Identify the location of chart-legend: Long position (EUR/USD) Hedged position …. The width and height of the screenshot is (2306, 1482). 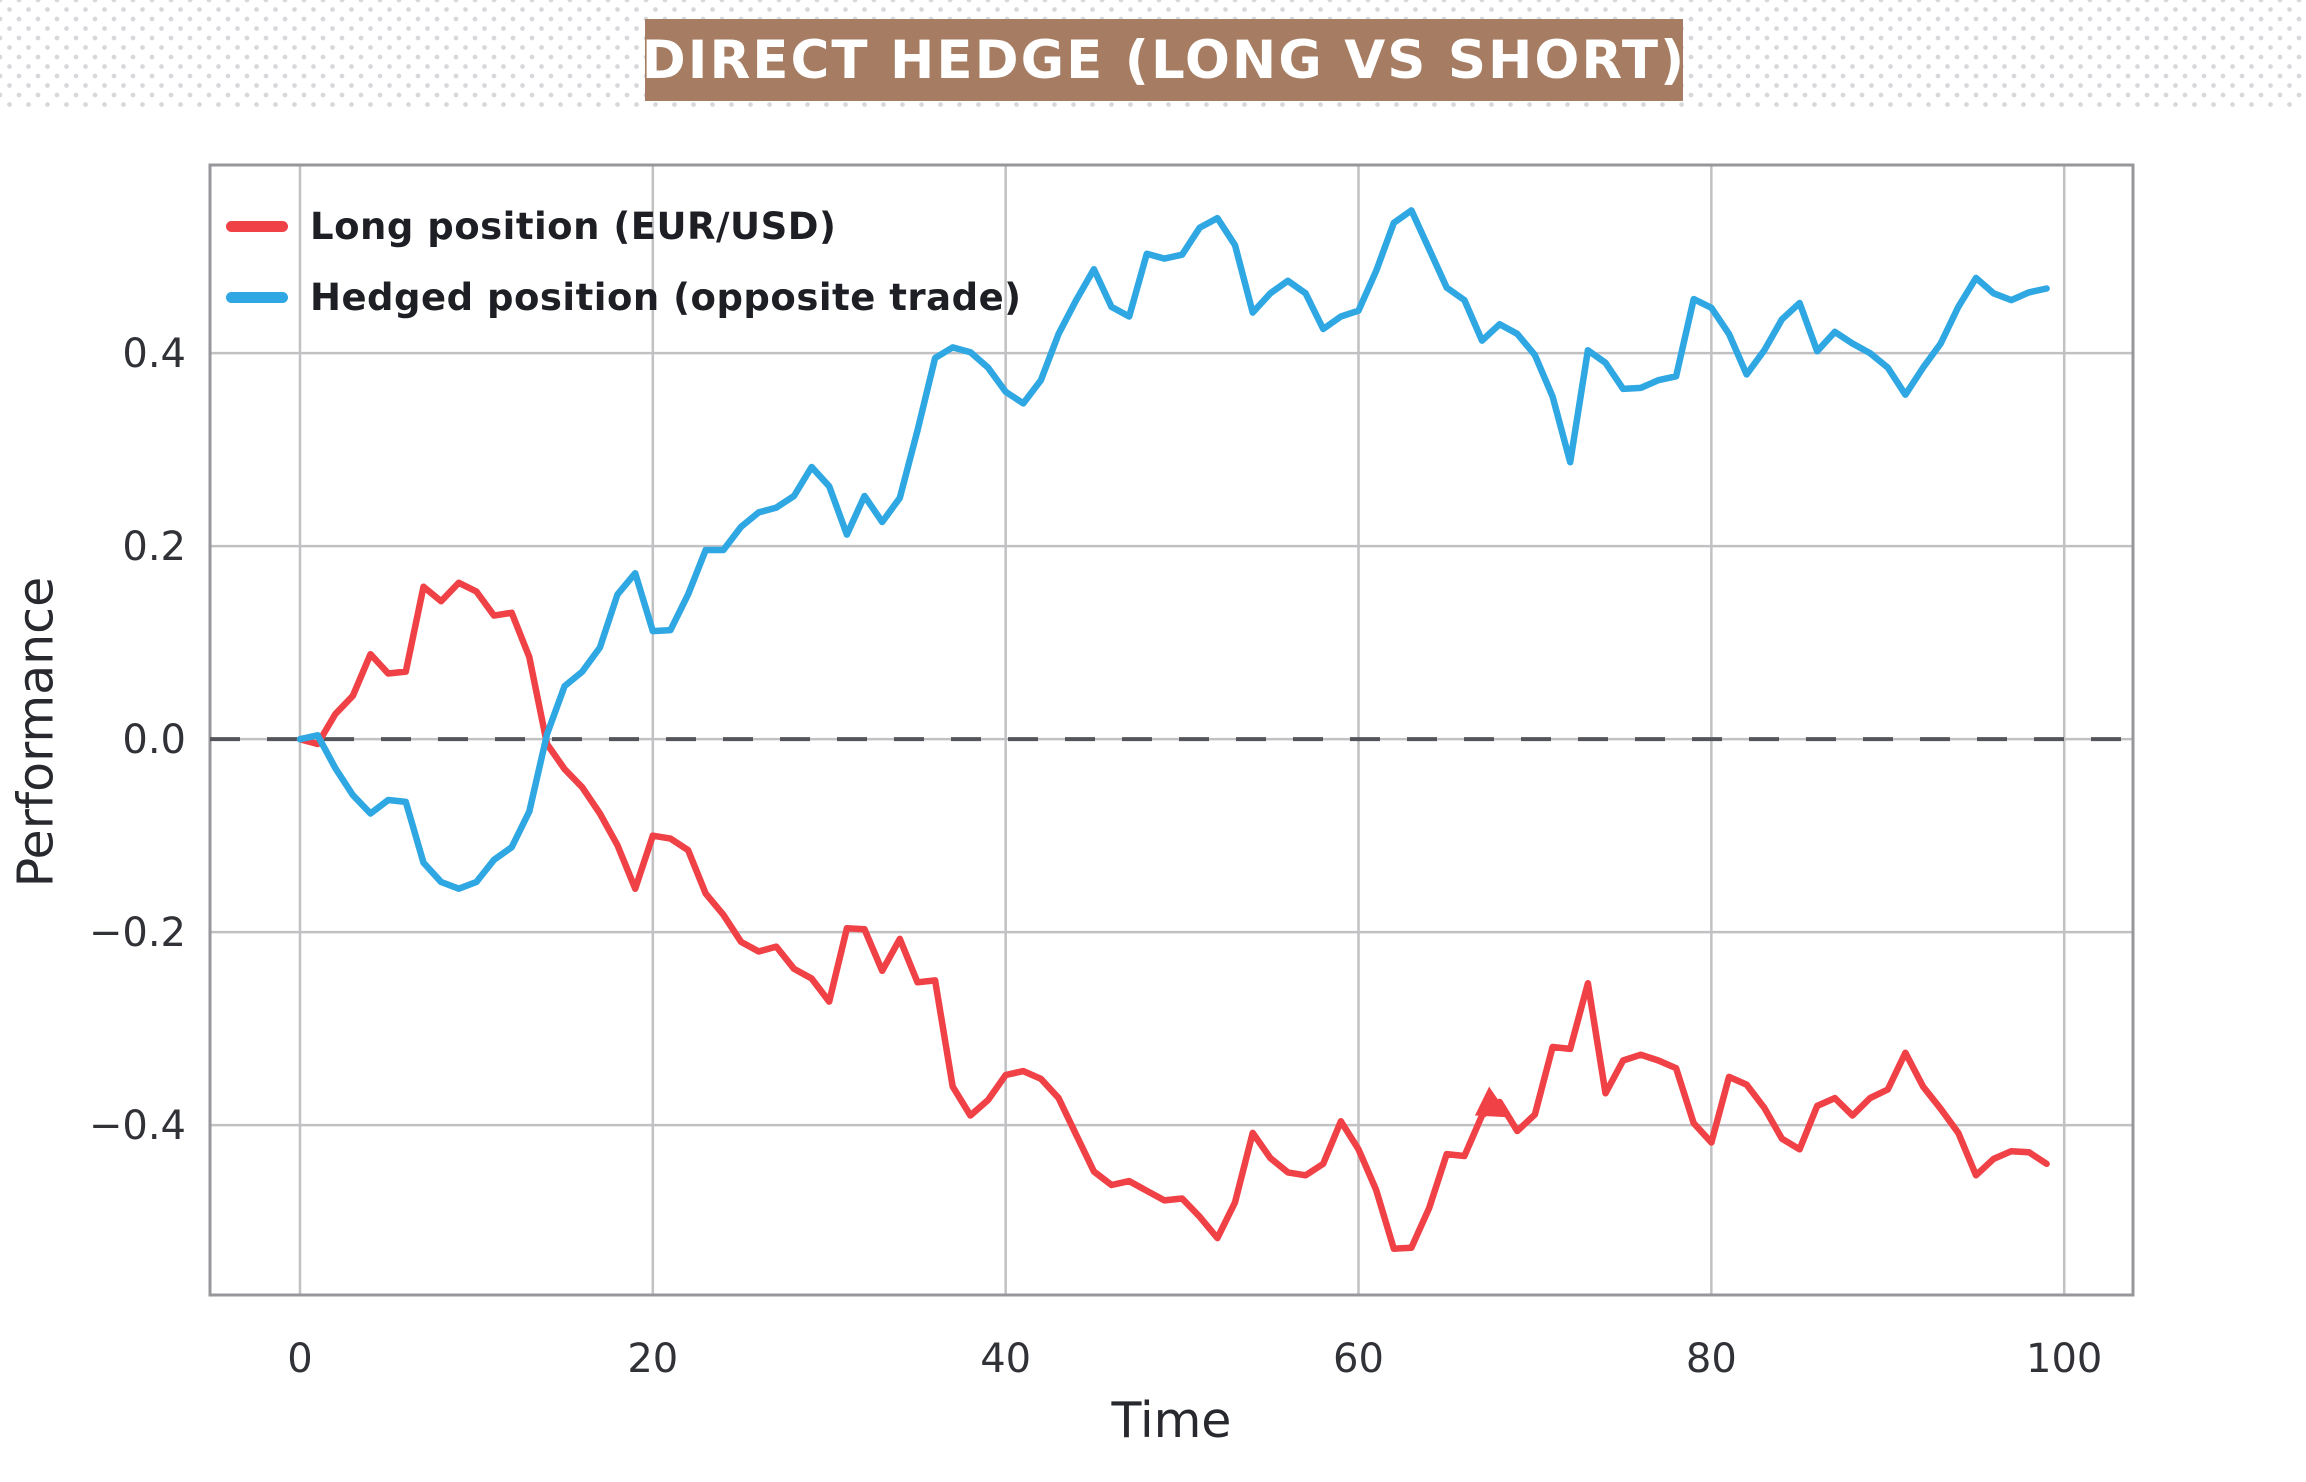
(624, 261).